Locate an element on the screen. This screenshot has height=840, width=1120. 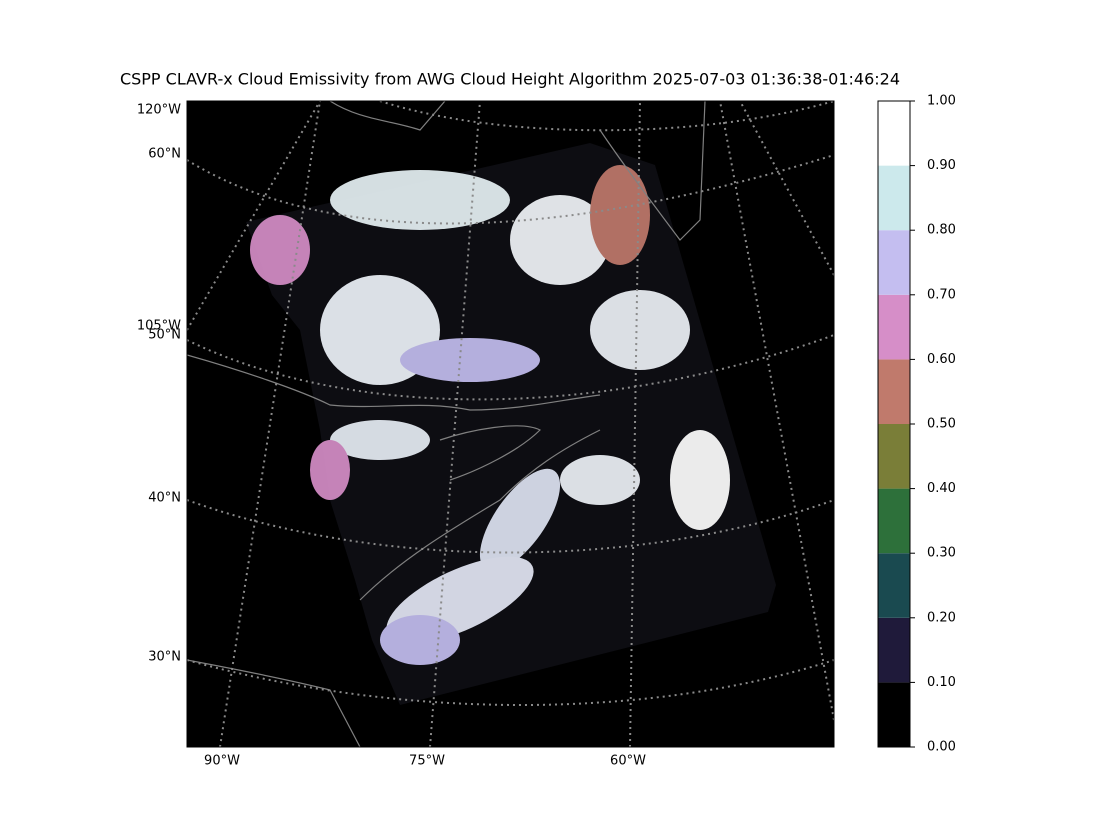
colorbar-tick-label: 0.70 is located at coordinates (941, 294).